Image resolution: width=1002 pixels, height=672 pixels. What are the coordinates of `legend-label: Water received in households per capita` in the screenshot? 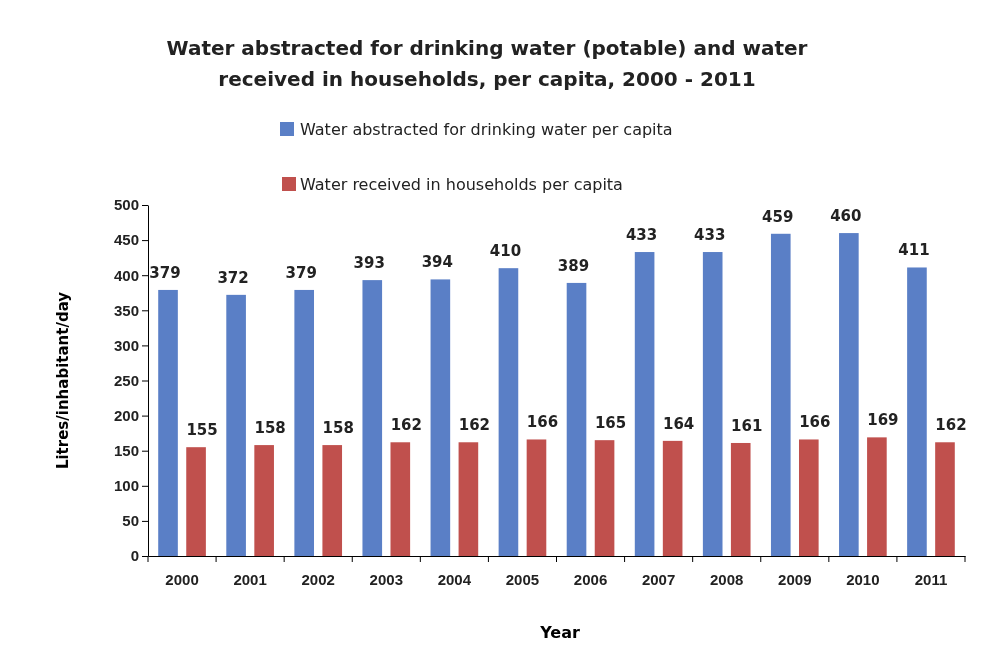 It's located at (461, 184).